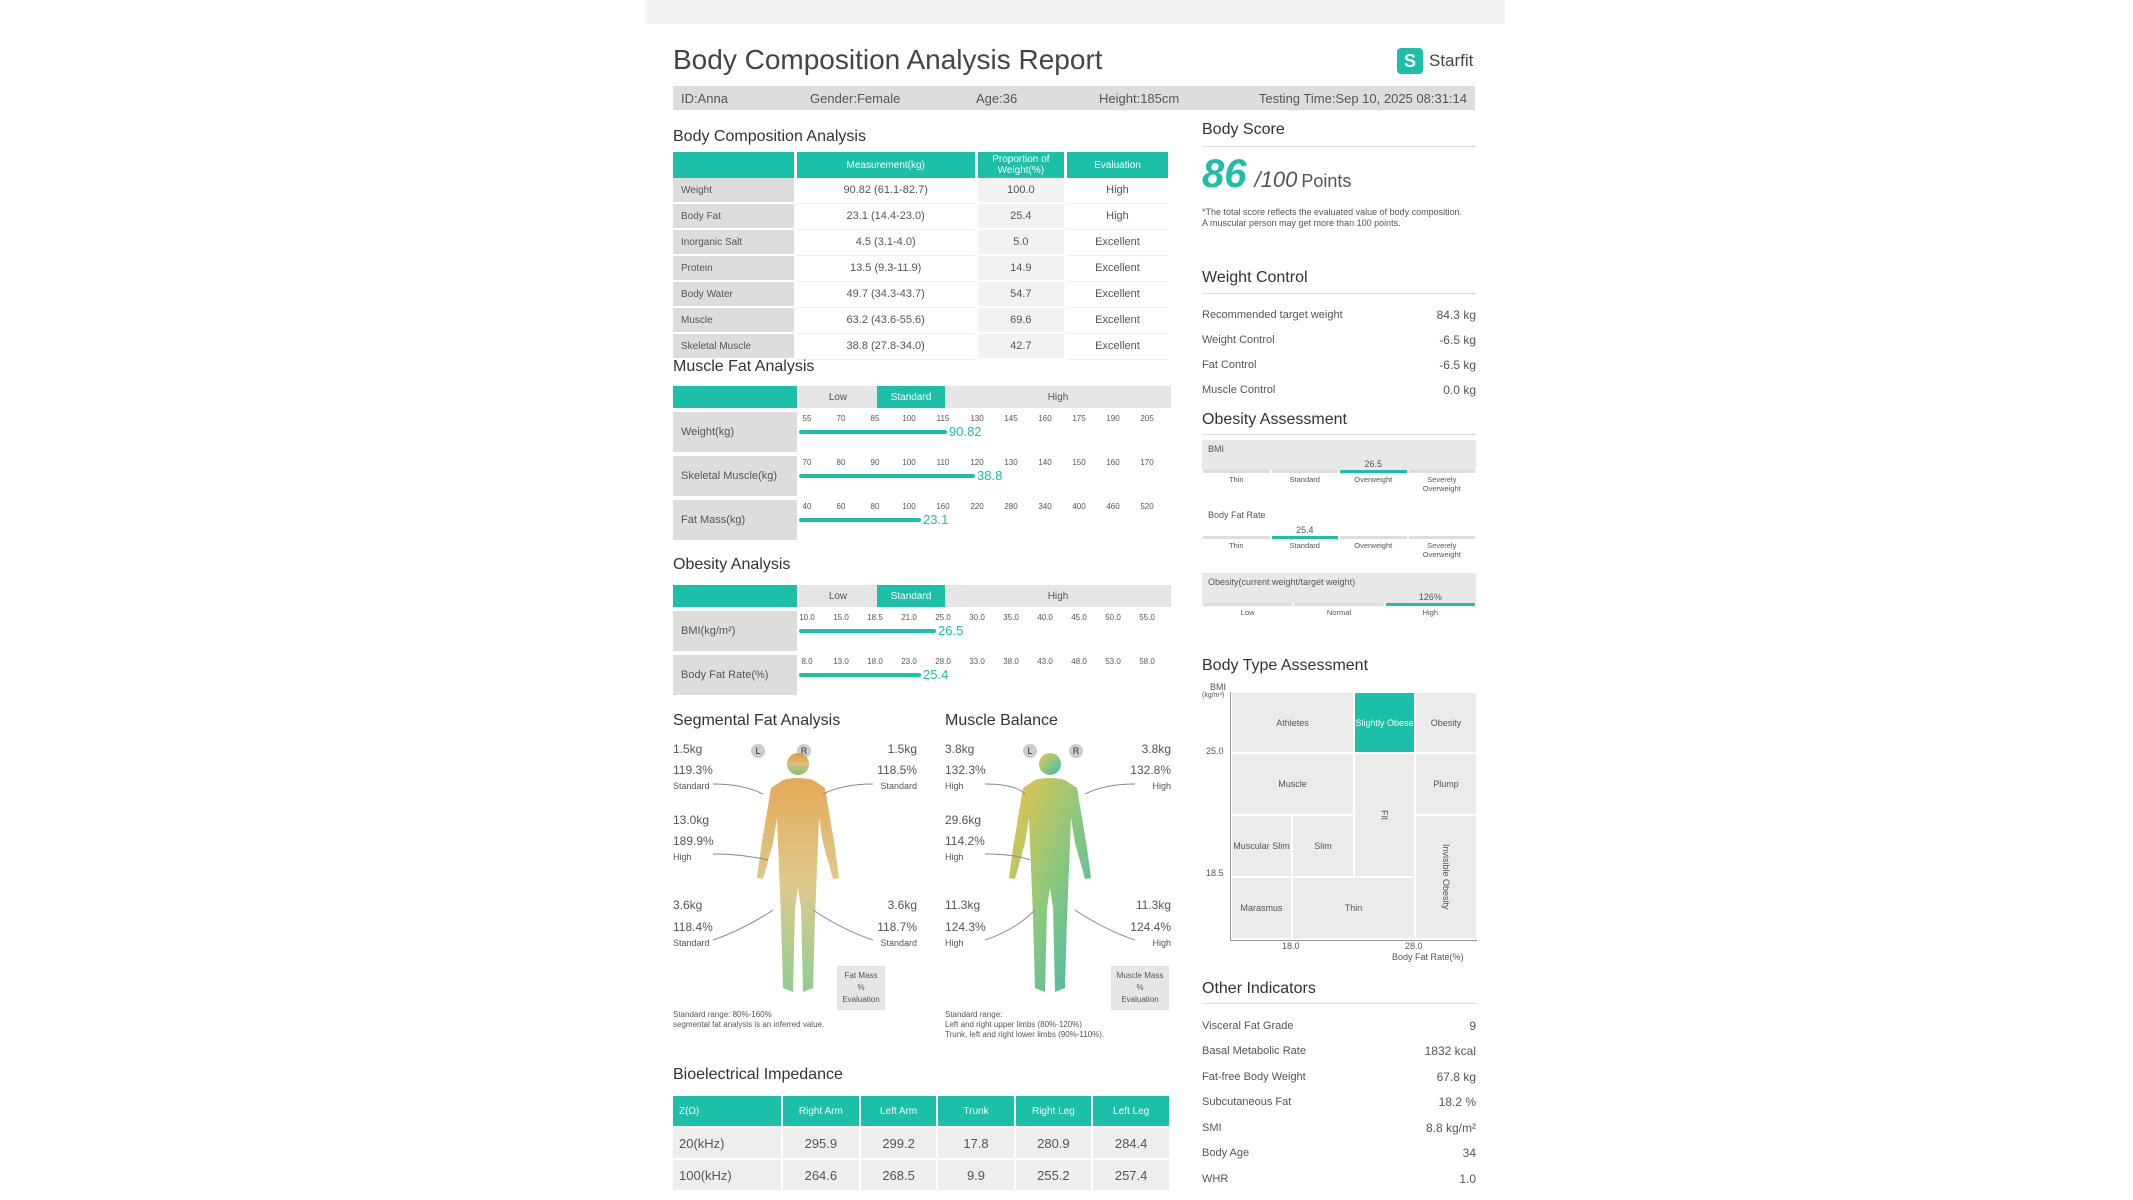  I want to click on section-title-bioelectrical: Bioelectrical Impedance, so click(758, 1074).